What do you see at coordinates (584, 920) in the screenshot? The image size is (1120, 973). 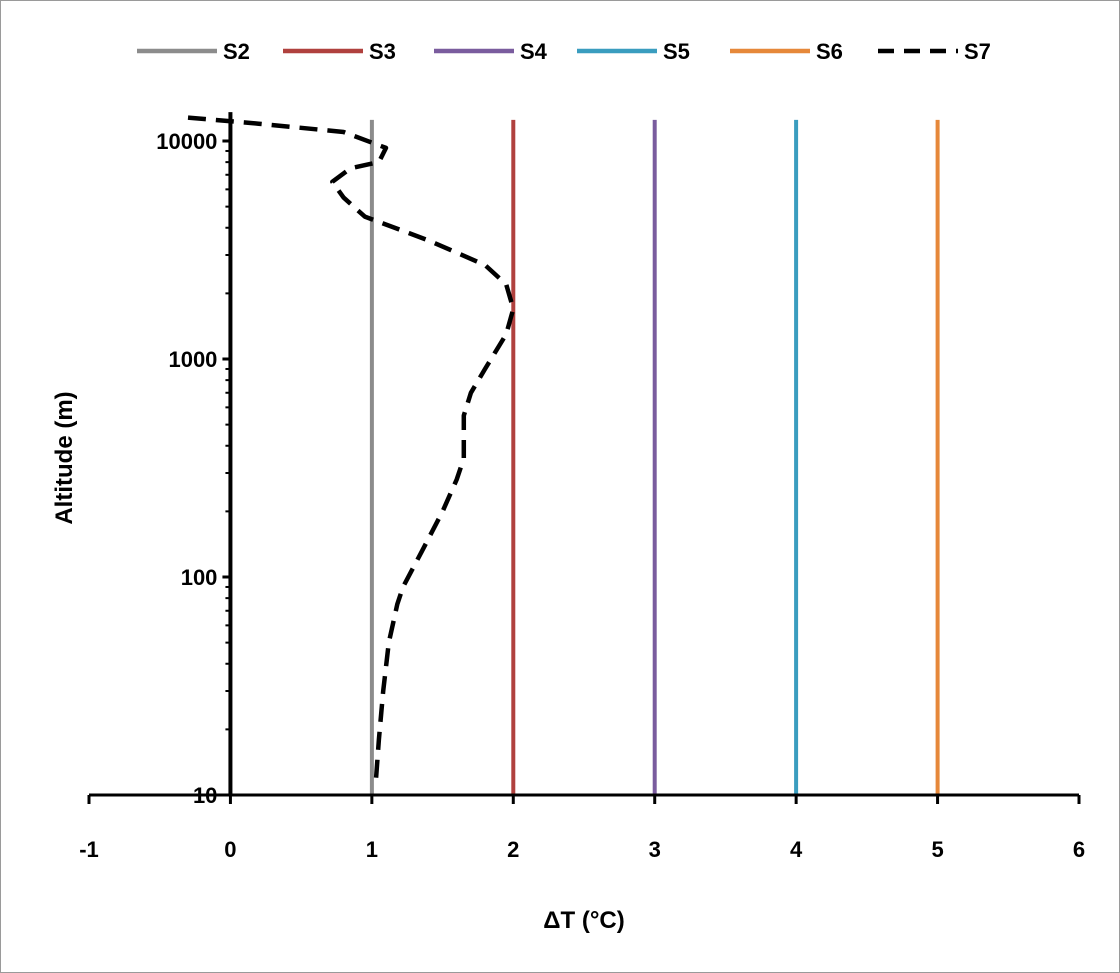 I see `x-axis-title: ΔT (°C)` at bounding box center [584, 920].